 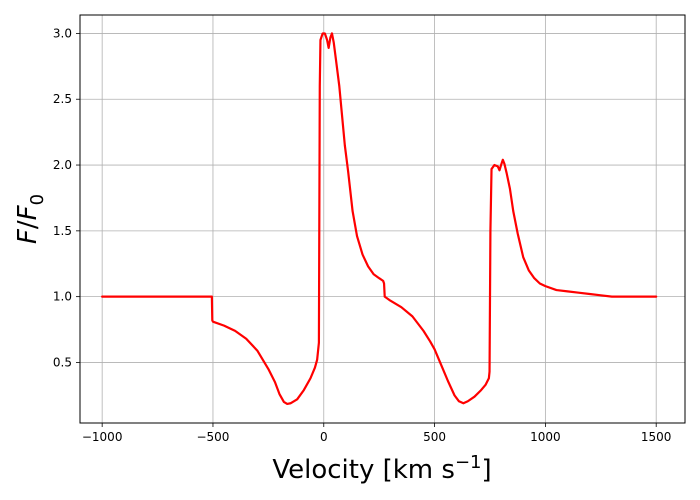 I want to click on x-tick-label: −1000, so click(x=102, y=437).